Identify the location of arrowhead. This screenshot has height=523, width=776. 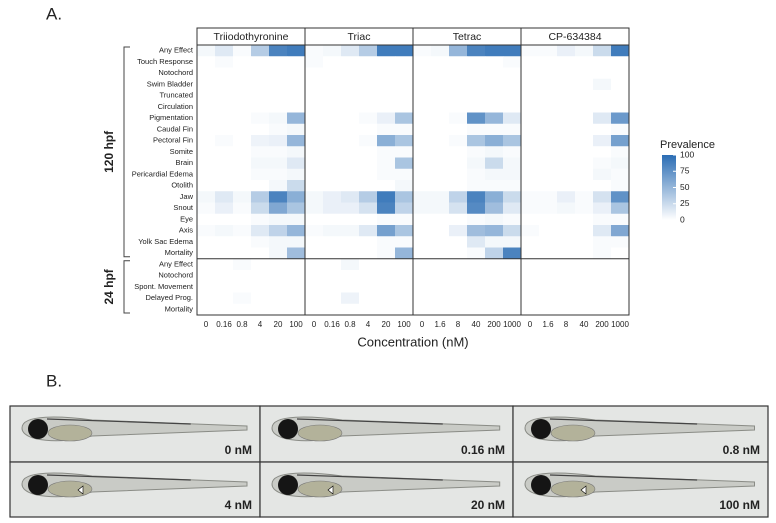
(330, 490).